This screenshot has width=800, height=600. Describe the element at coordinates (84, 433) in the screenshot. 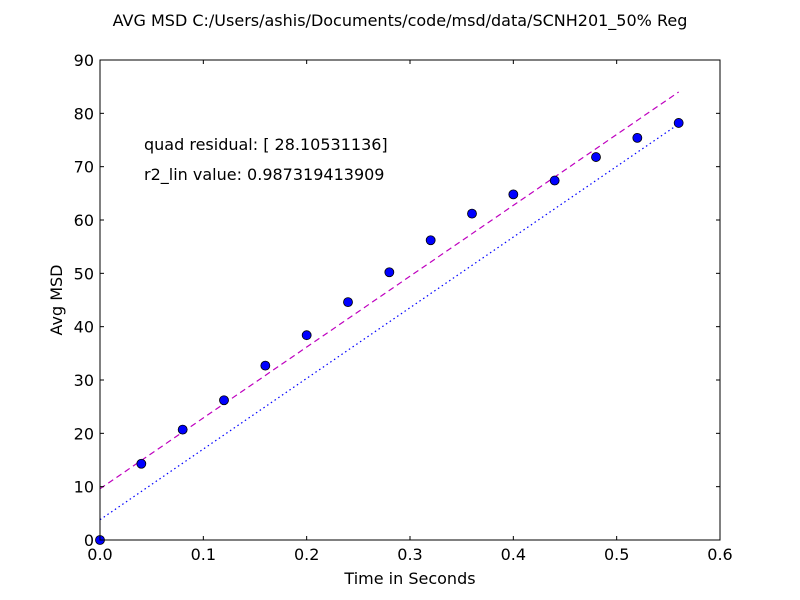

I see `y-tick-label: 20` at that location.